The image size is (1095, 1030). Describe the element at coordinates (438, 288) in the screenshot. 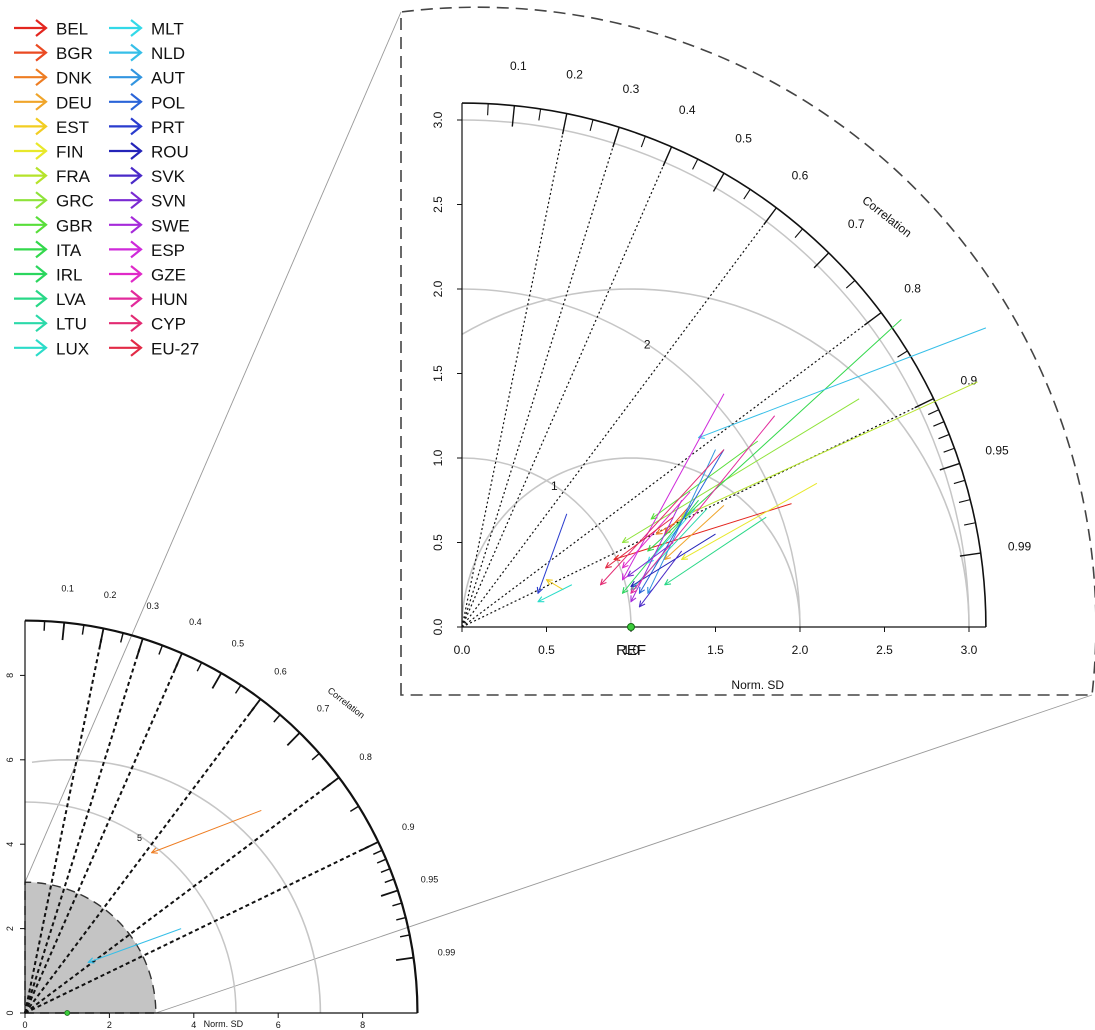

I see `y-tick-label: 2.0` at that location.